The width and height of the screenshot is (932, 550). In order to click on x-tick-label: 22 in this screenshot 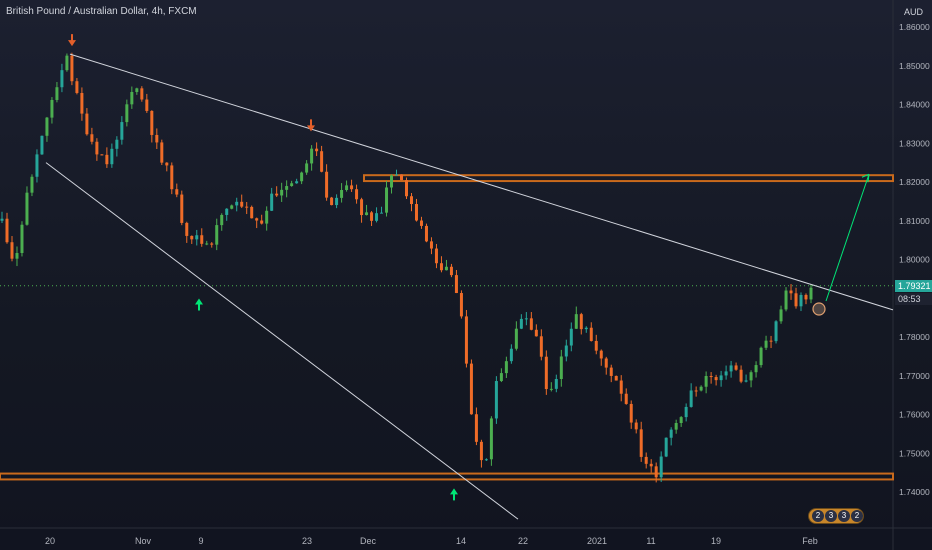, I will do `click(523, 541)`.